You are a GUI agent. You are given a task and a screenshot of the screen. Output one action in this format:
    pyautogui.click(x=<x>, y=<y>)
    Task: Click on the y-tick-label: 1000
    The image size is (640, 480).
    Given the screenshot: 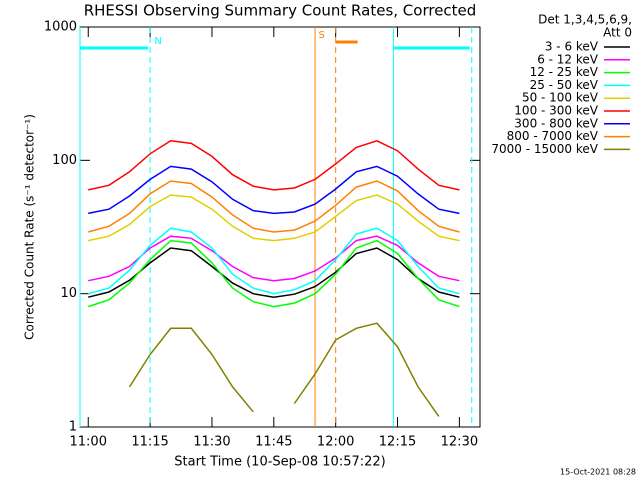 What is the action you would take?
    pyautogui.click(x=60, y=27)
    